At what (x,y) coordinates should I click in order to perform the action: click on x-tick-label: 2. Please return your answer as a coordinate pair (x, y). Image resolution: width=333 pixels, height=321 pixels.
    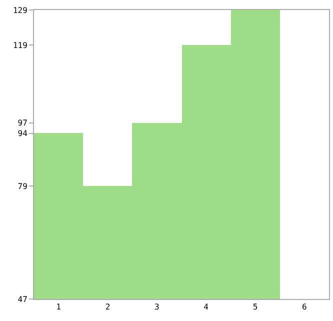
    Looking at the image, I should click on (107, 307).